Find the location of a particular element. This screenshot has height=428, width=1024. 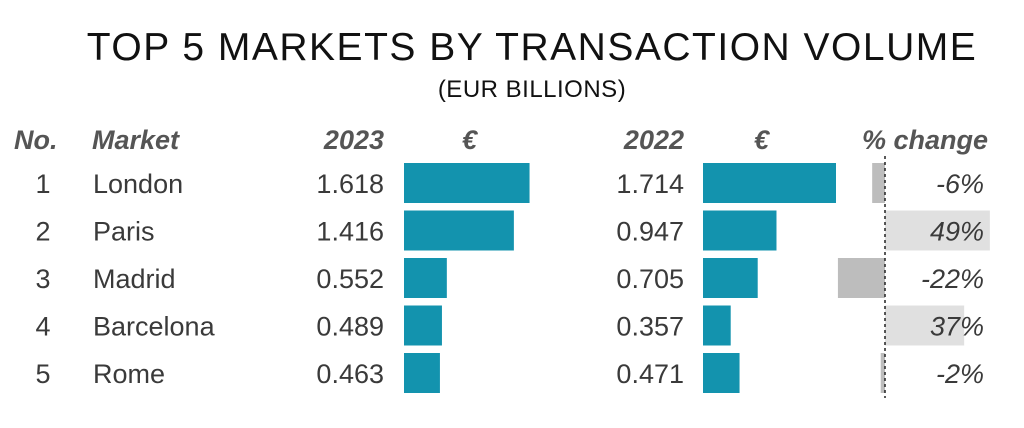

value-2022-barcelona: 0.357 is located at coordinates (650, 327).